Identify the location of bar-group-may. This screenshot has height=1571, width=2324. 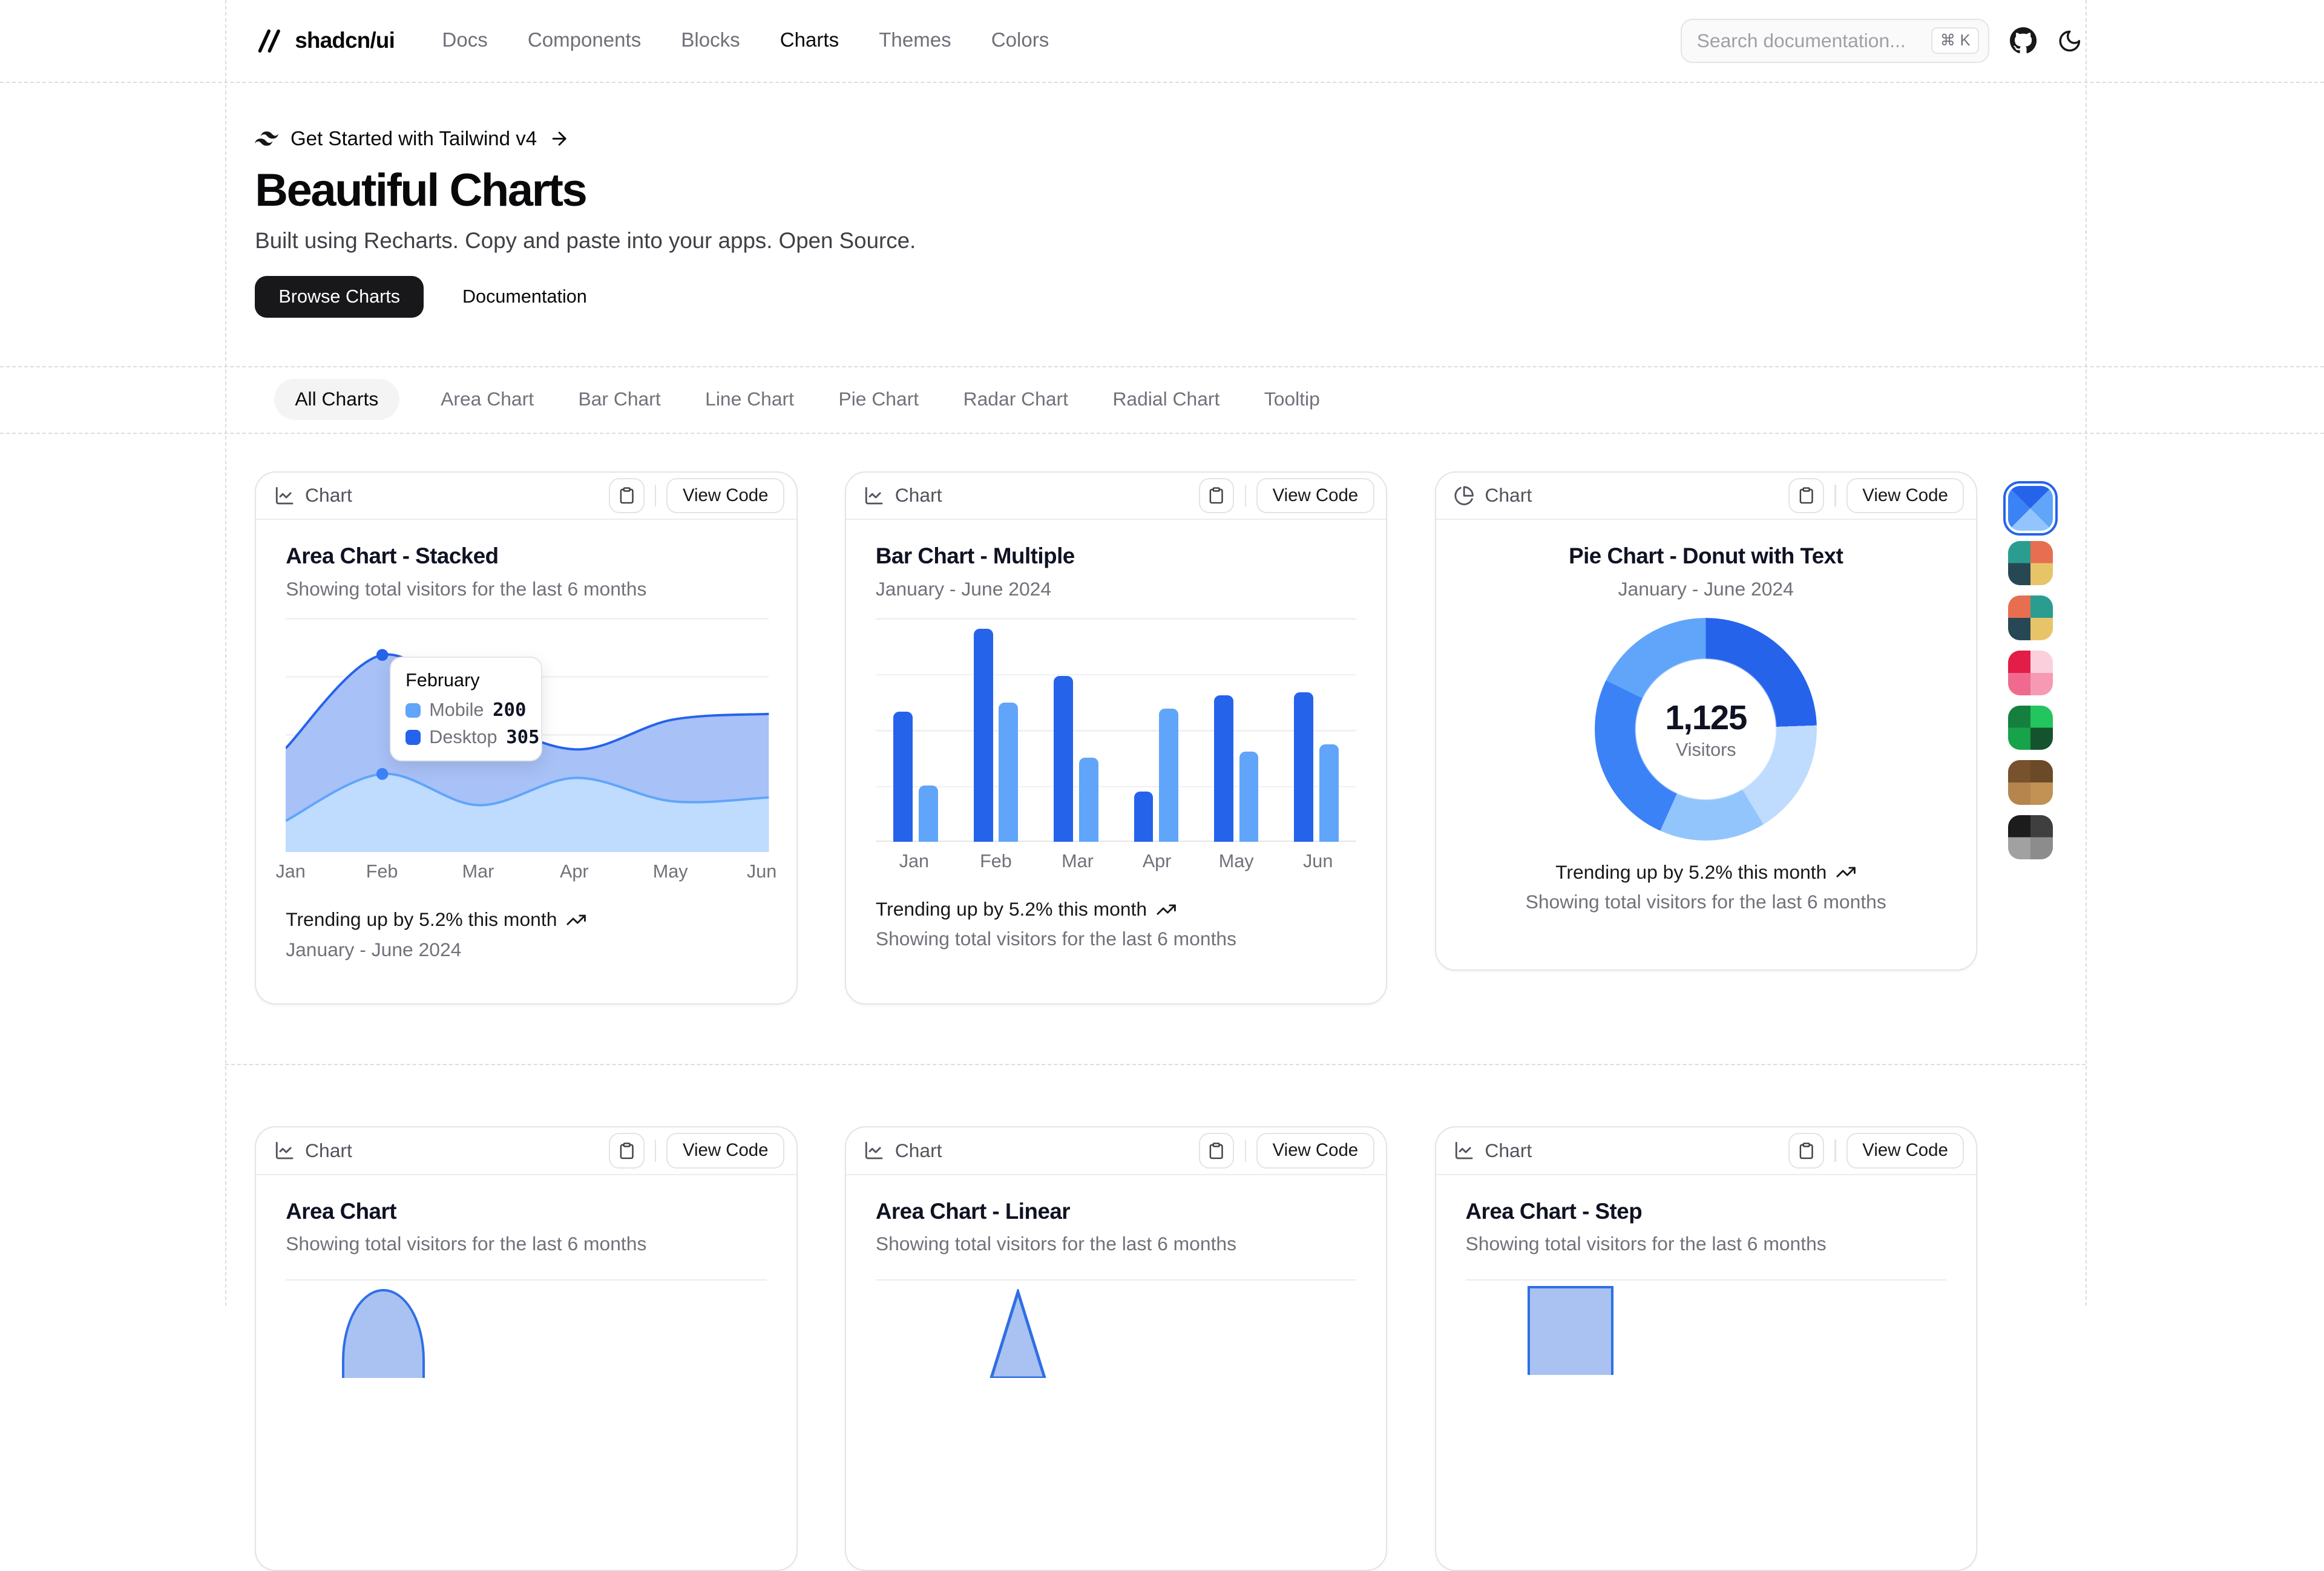
(1236, 730).